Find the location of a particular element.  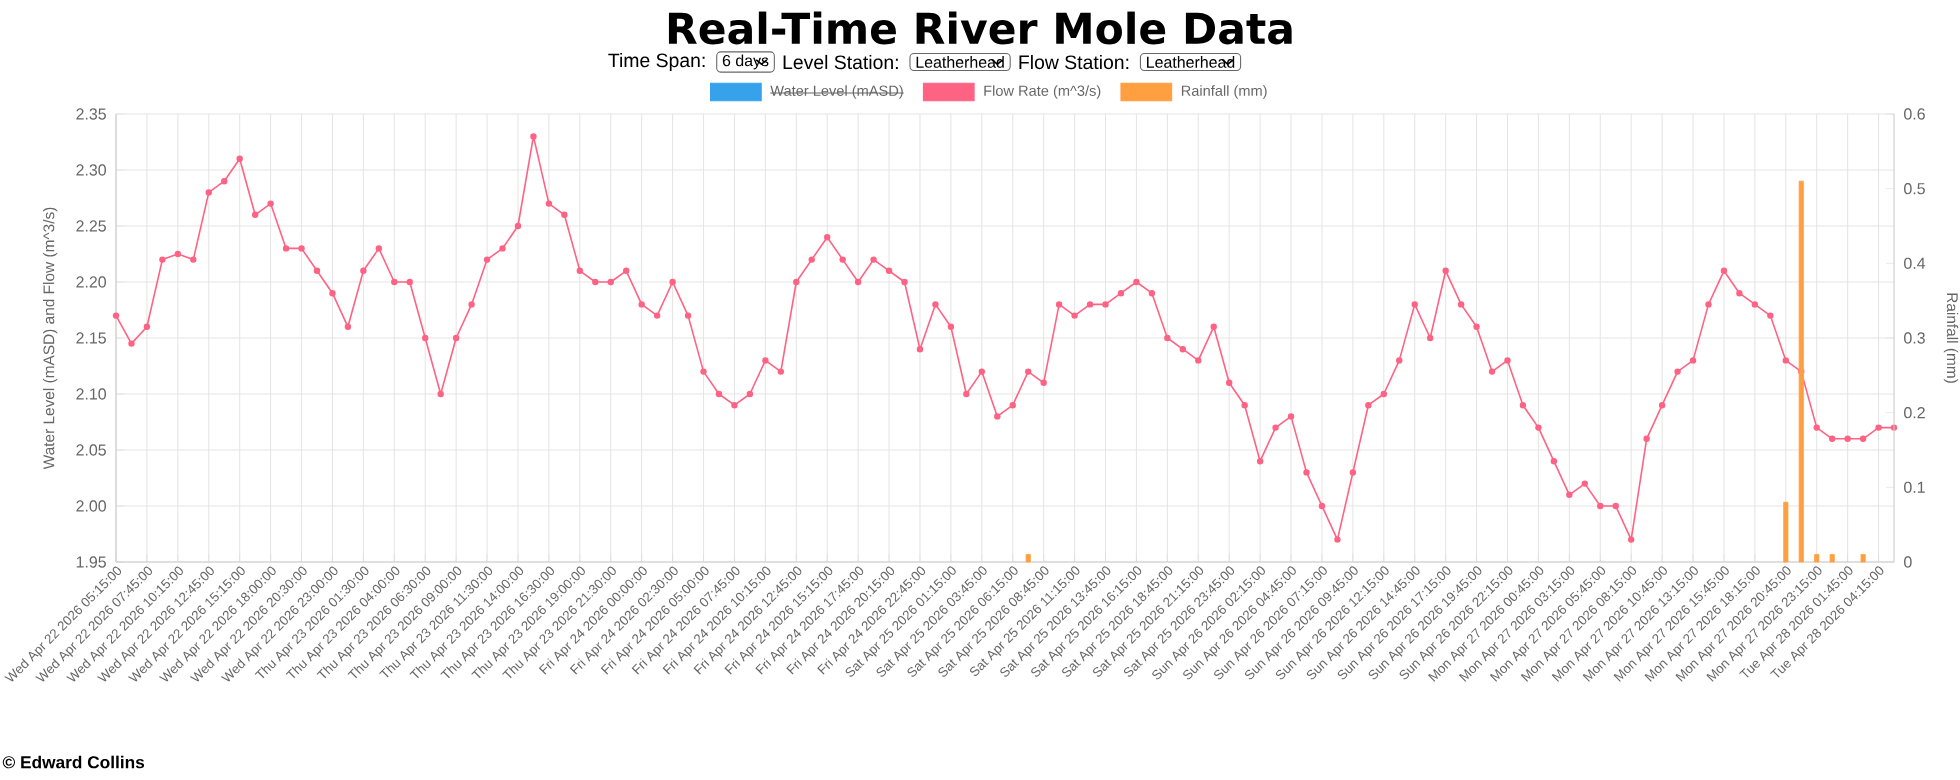

text: Flow Station: is located at coordinates (1074, 62).